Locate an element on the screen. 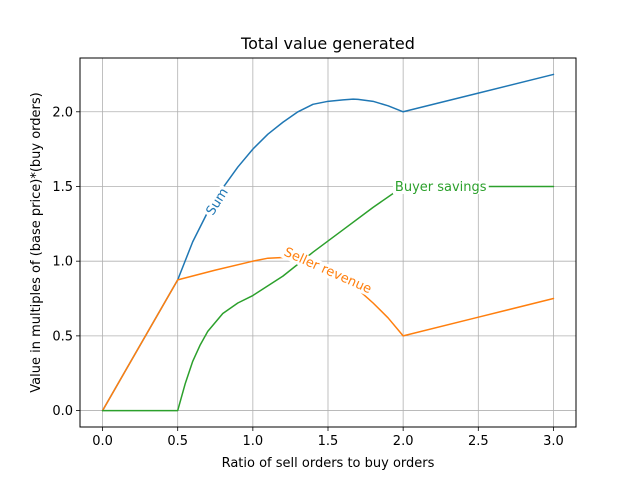 The image size is (640, 480). inline-label: Buyer savings is located at coordinates (441, 187).